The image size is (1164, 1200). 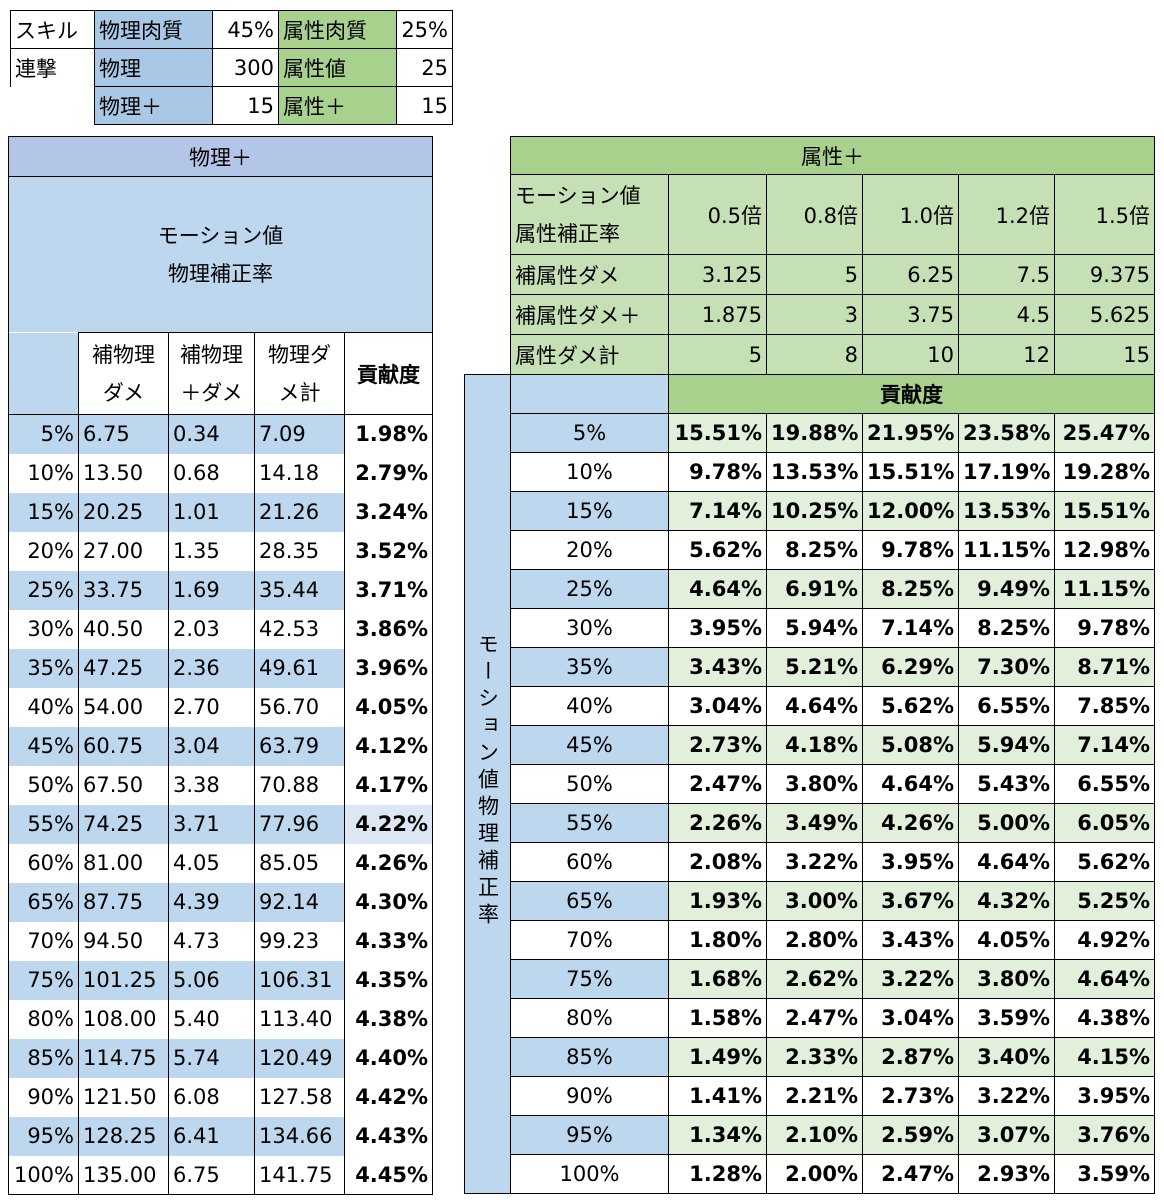 What do you see at coordinates (388, 1136) in the screenshot?
I see `phys-contribution-cell: 4.43%` at bounding box center [388, 1136].